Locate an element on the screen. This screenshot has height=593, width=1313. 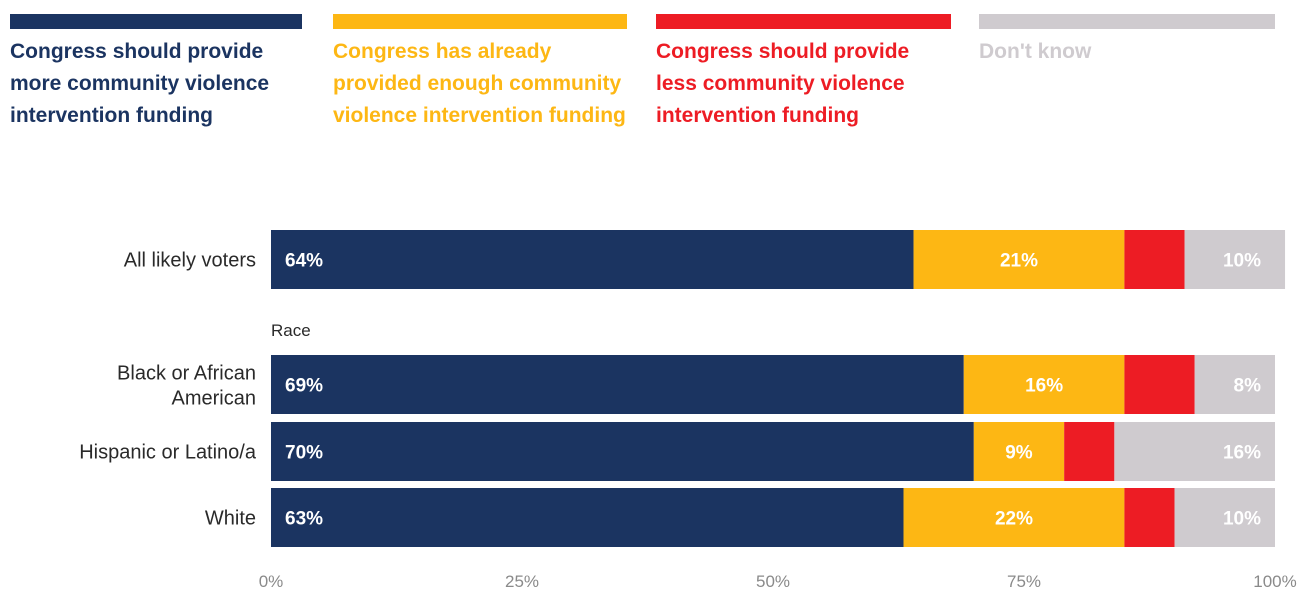
legend-swatch-more-funding is located at coordinates (156, 21).